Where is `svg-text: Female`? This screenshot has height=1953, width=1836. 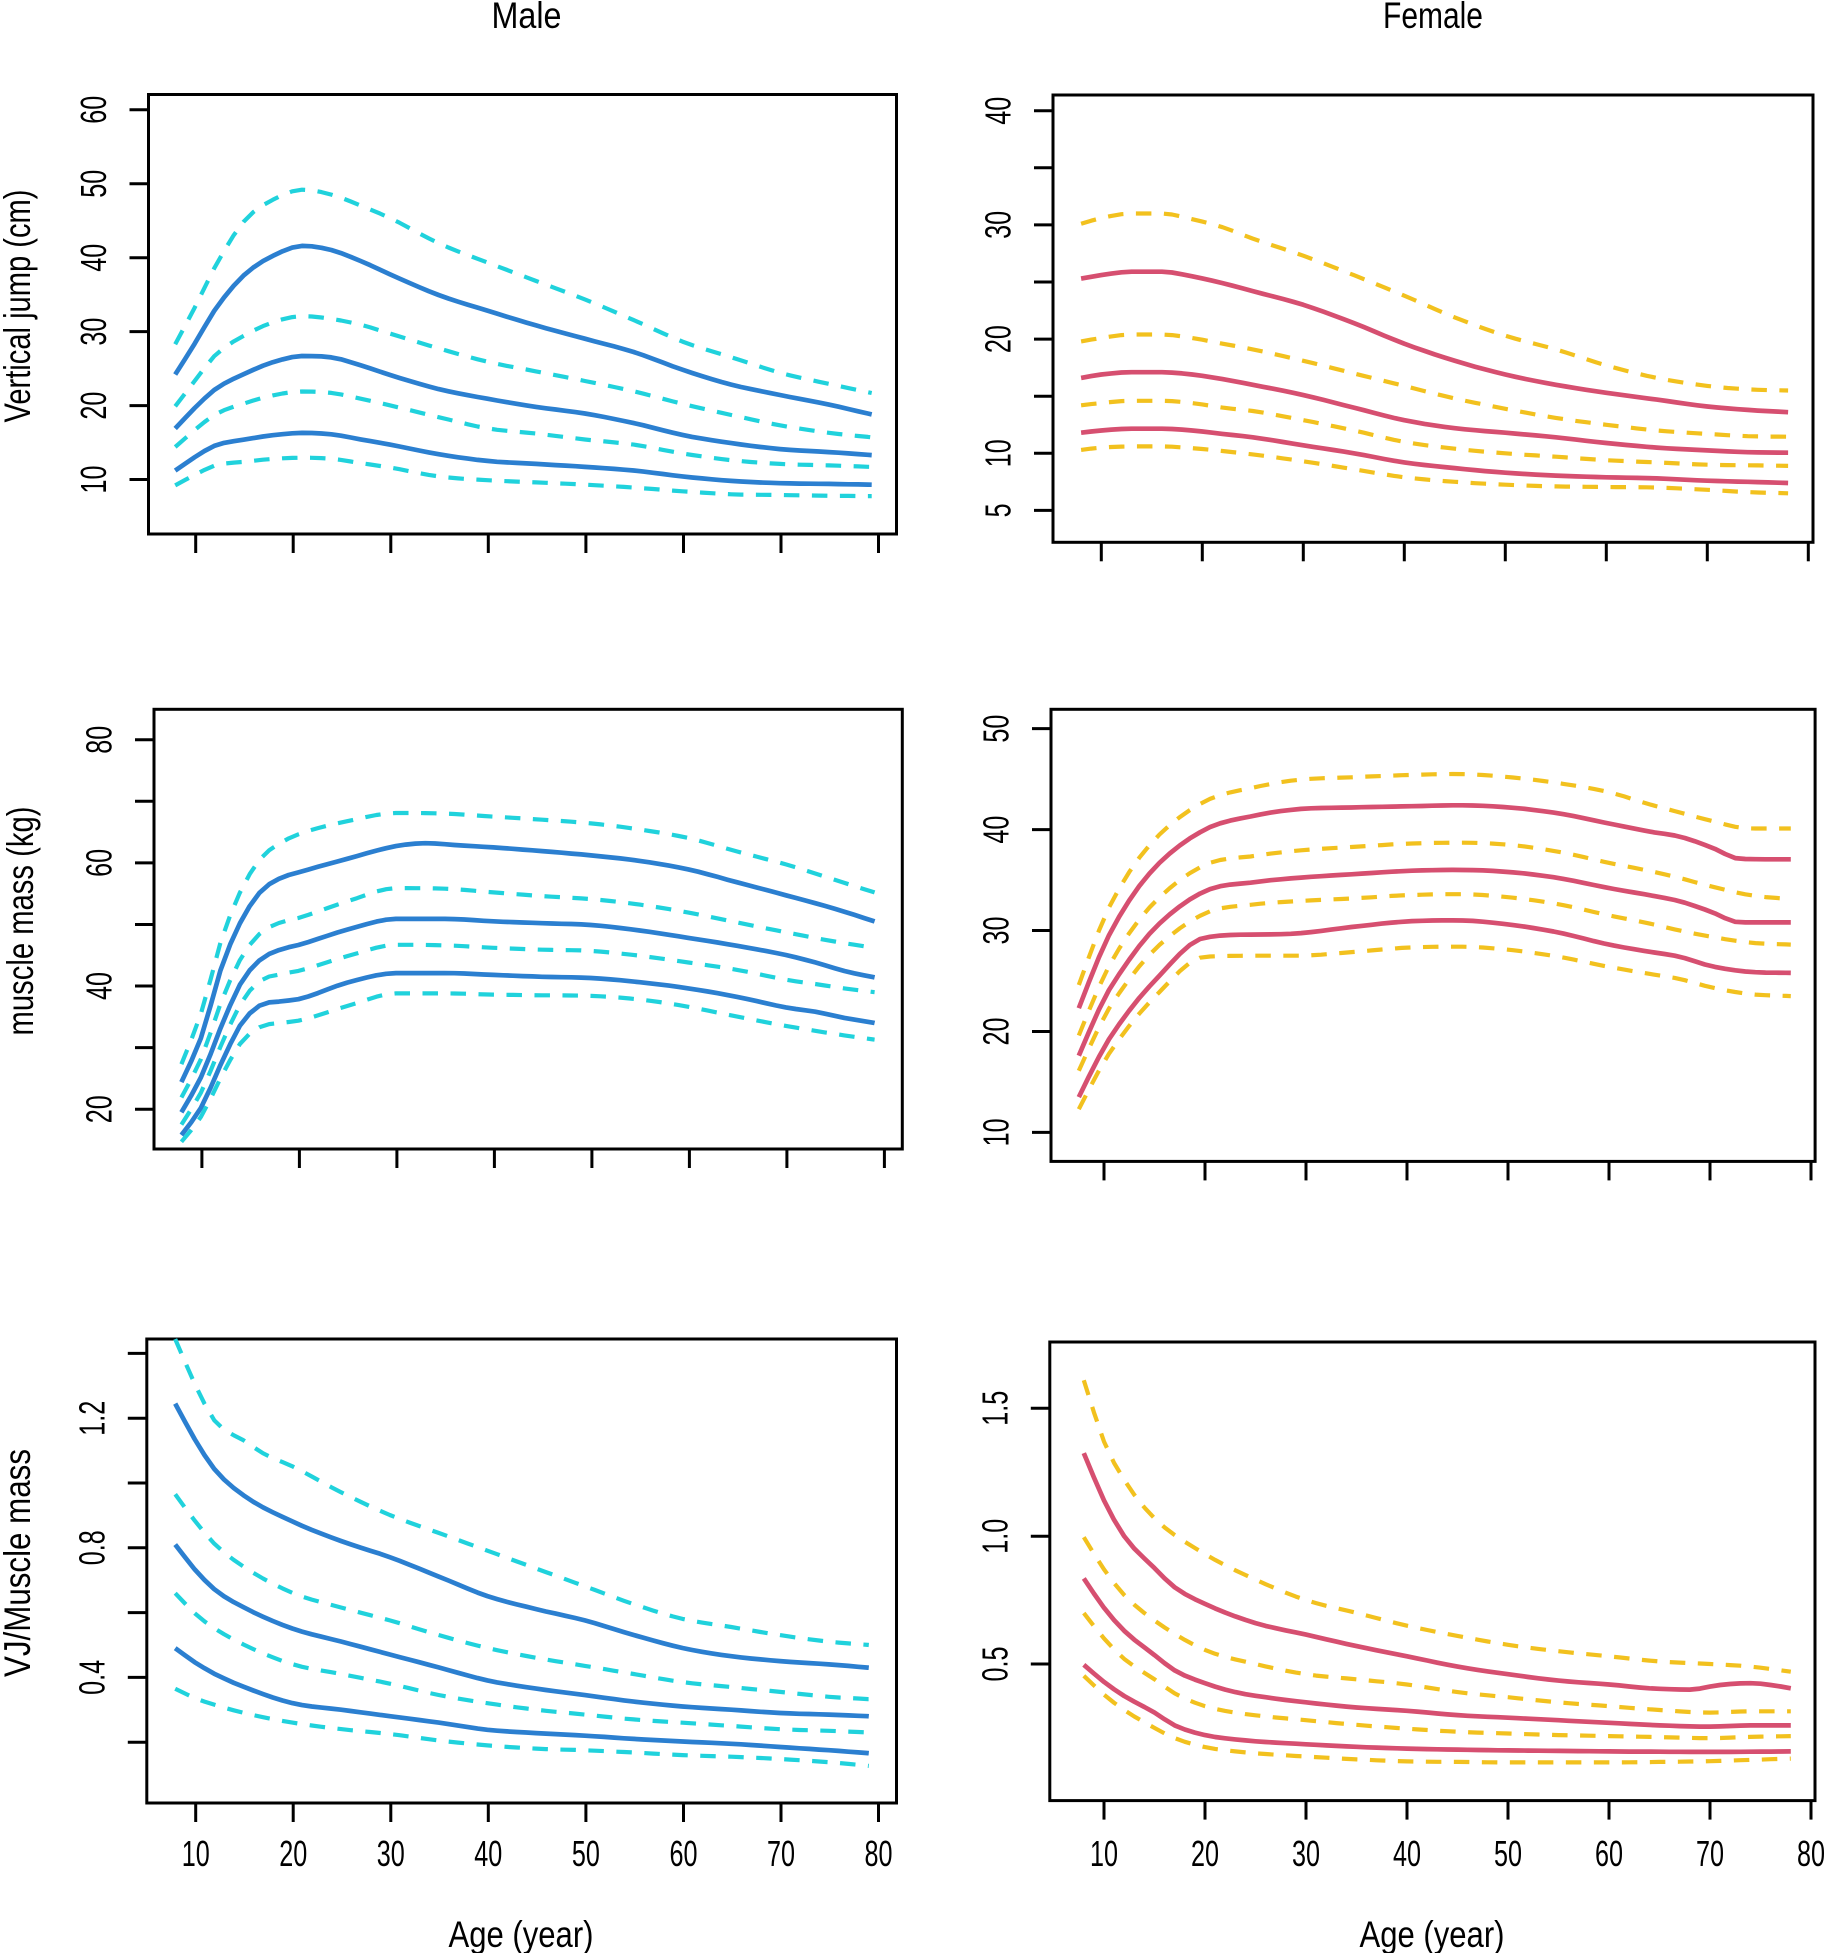
svg-text: Female is located at coordinates (1433, 18).